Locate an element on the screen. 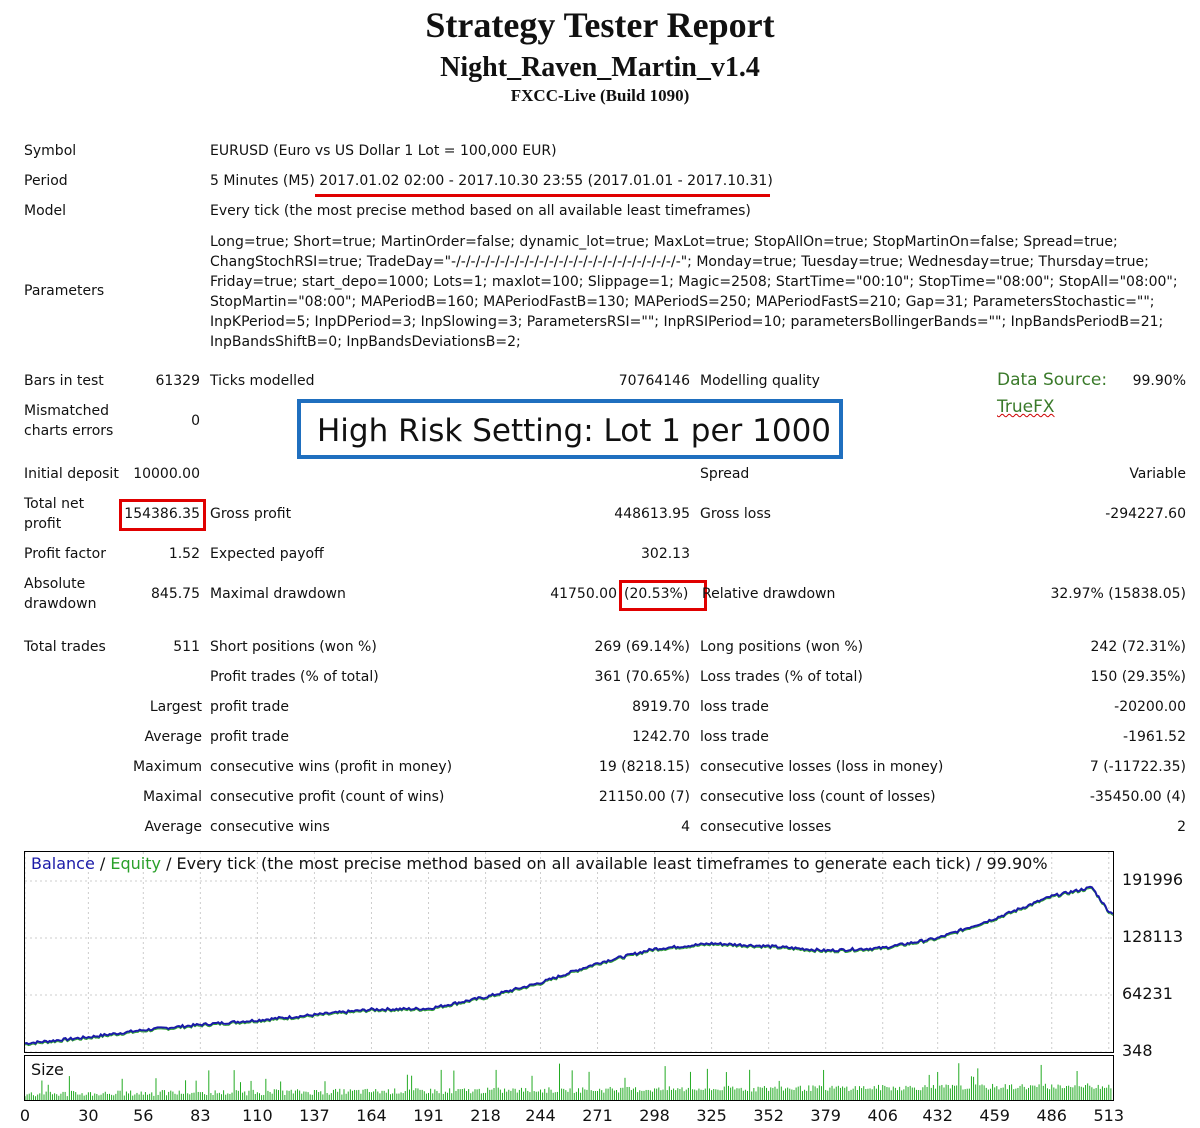  quality-value: 99.90% is located at coordinates (1159, 381).